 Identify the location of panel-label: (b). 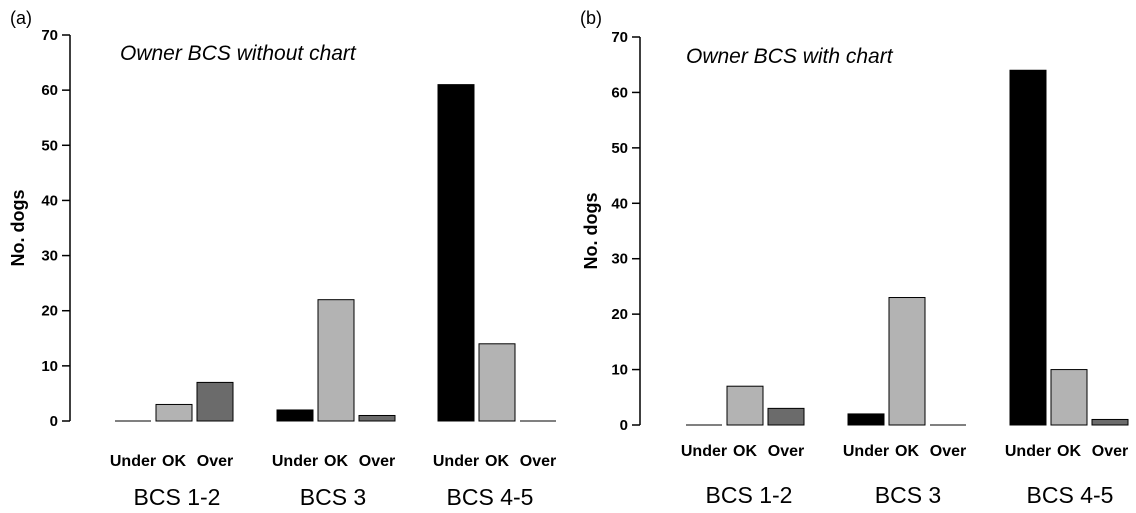
(591, 18).